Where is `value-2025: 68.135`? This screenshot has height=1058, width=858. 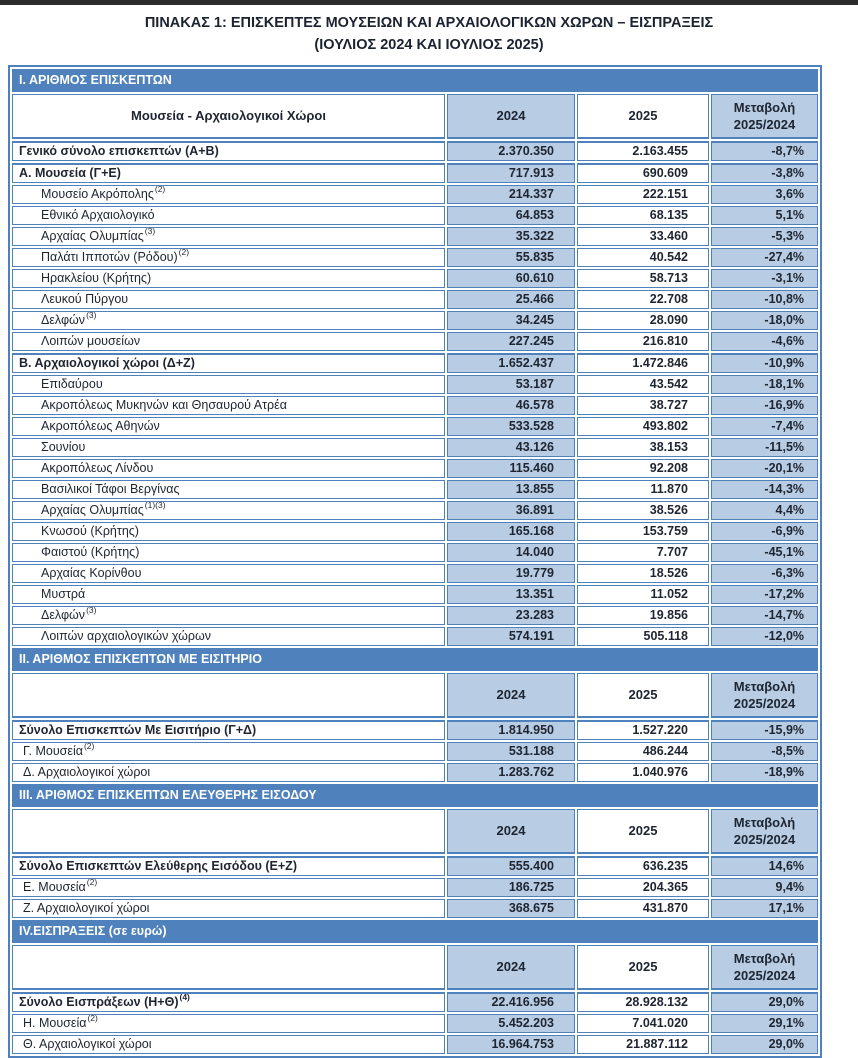 value-2025: 68.135 is located at coordinates (643, 215).